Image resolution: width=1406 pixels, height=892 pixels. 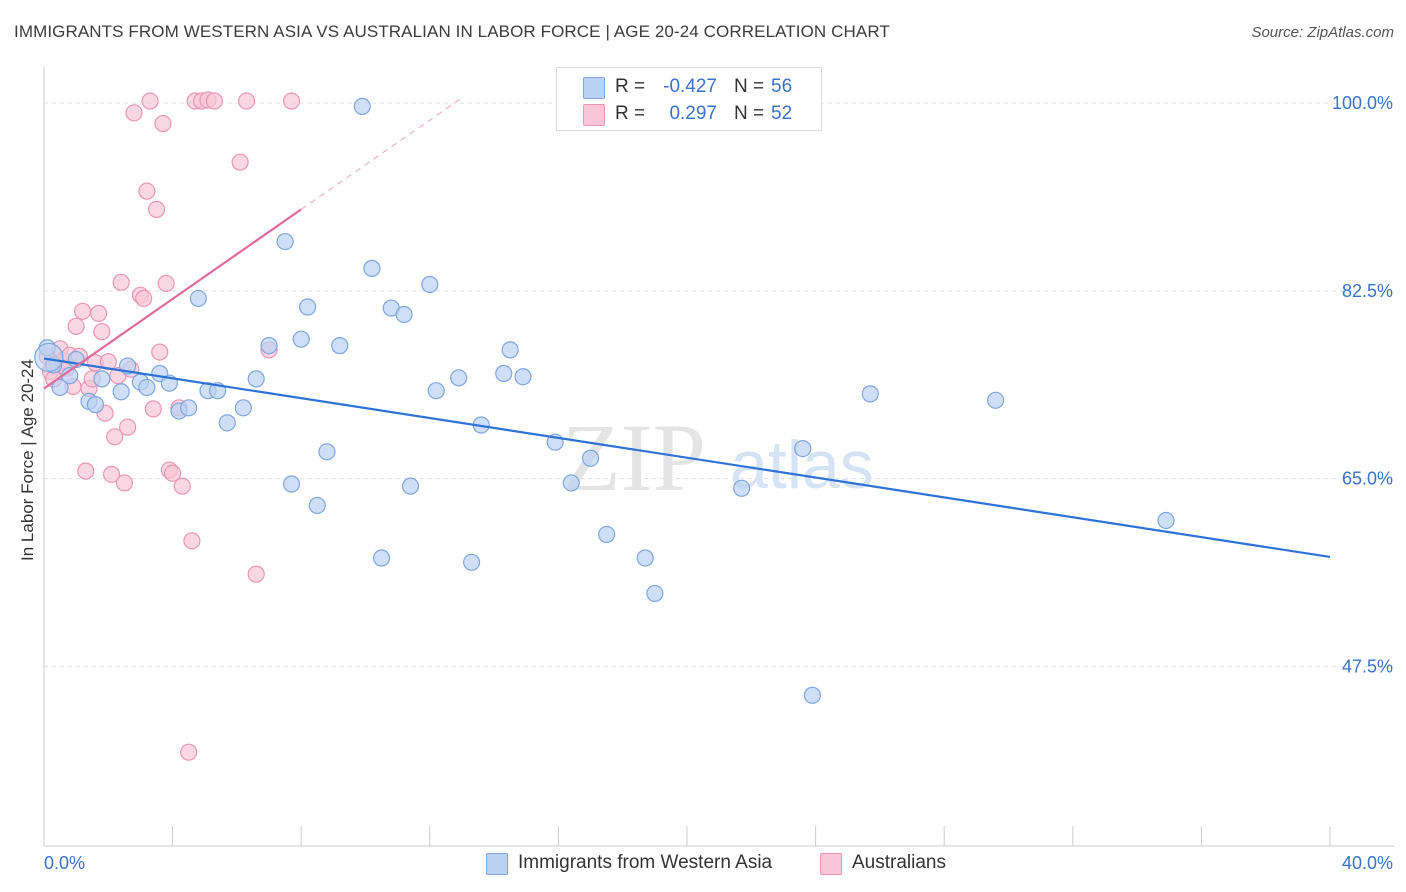 I want to click on watermark: ZIP atlas, so click(x=718, y=457).